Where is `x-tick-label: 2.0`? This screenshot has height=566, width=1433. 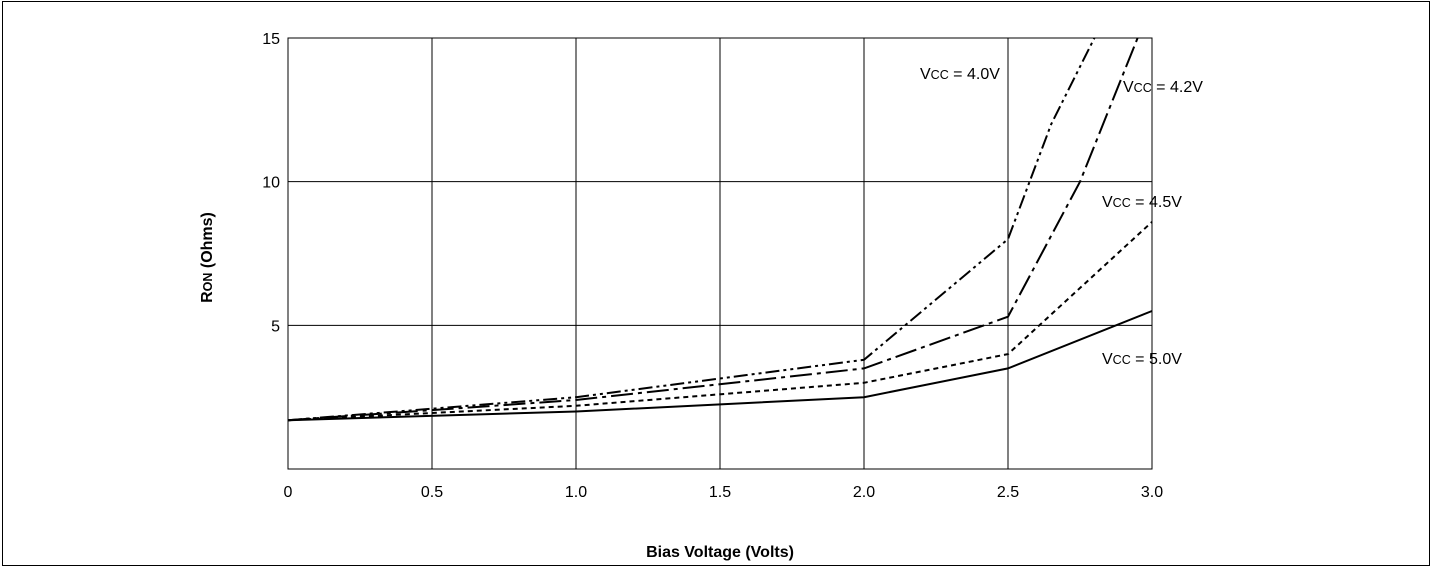 x-tick-label: 2.0 is located at coordinates (864, 492).